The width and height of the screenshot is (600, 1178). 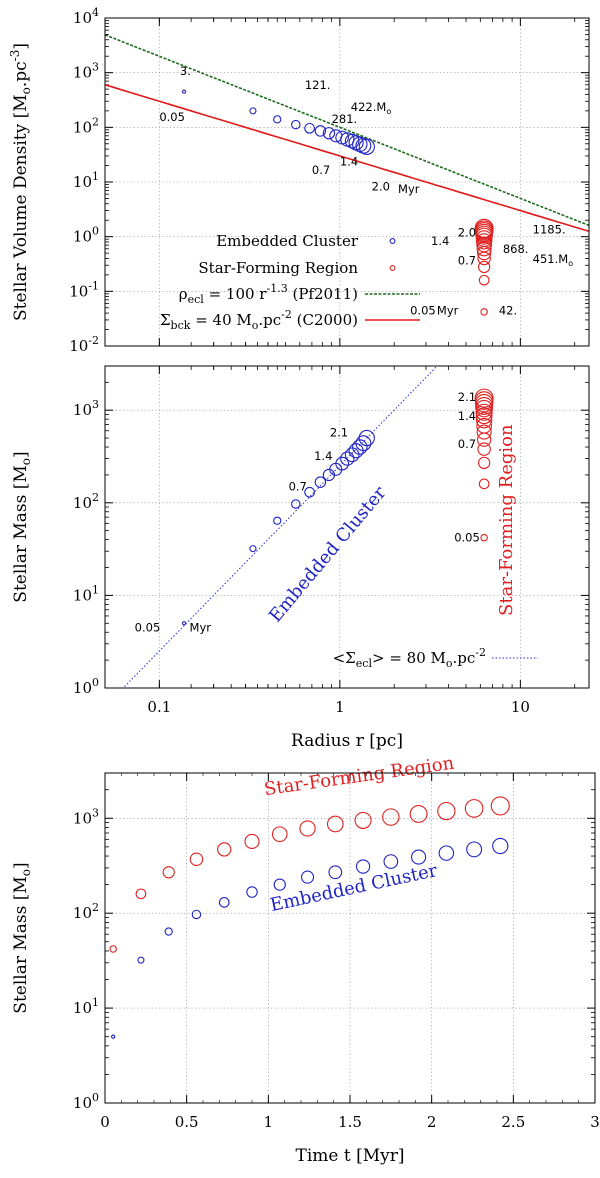 What do you see at coordinates (371, 108) in the screenshot?
I see `point-annotation: 422.Mo` at bounding box center [371, 108].